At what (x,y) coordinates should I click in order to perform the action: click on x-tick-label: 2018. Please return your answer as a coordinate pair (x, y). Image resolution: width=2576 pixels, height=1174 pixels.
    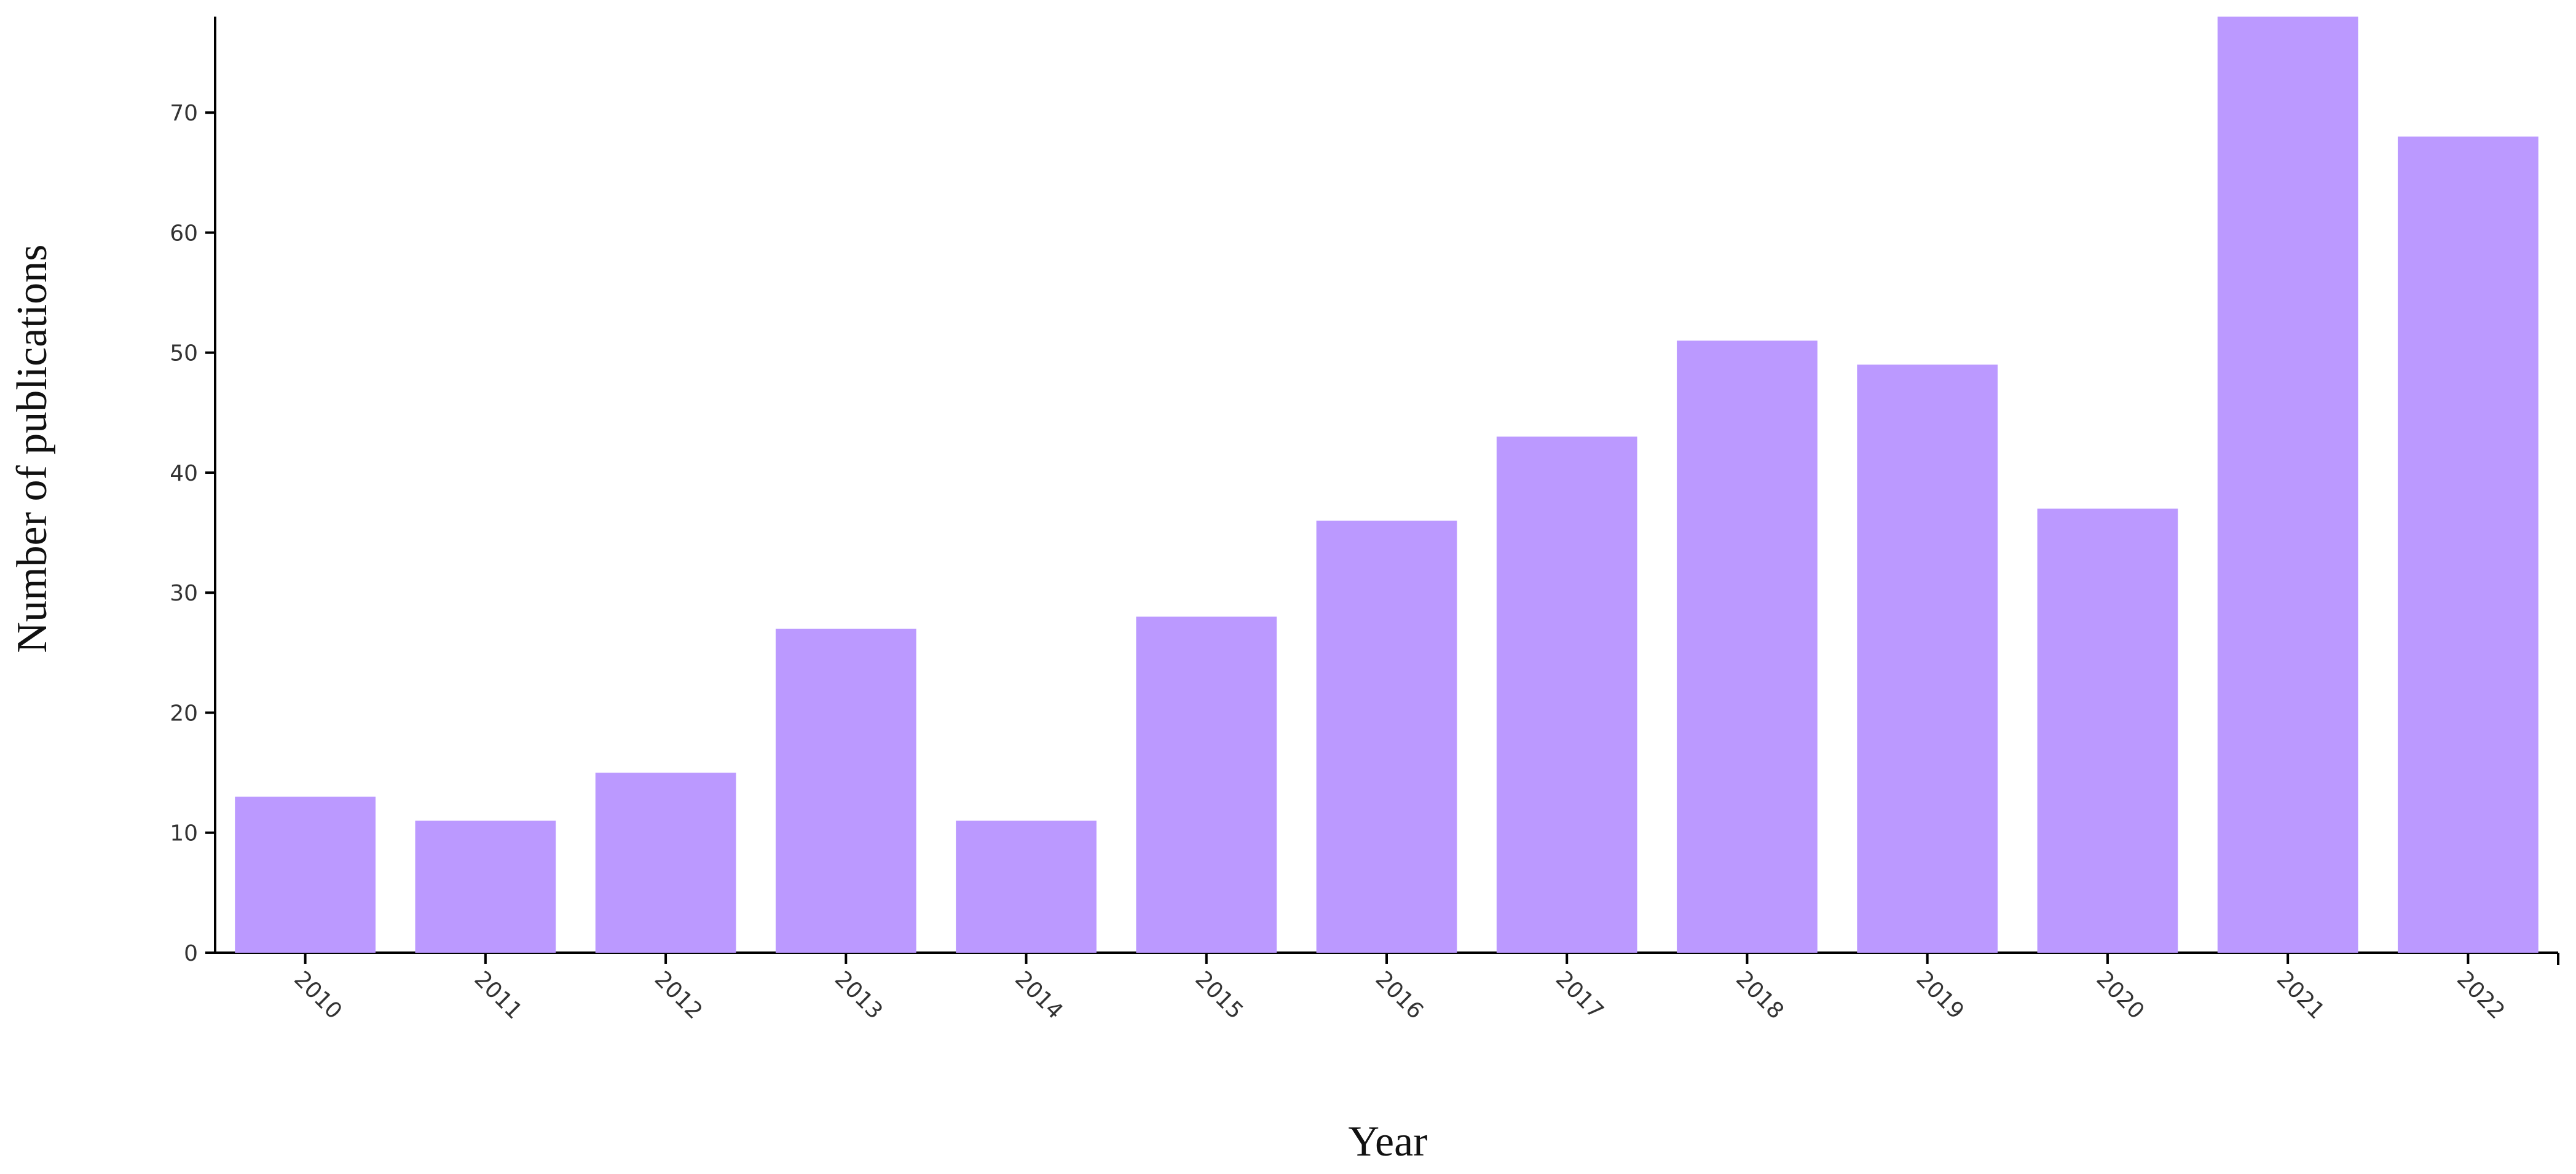
    Looking at the image, I should click on (1760, 995).